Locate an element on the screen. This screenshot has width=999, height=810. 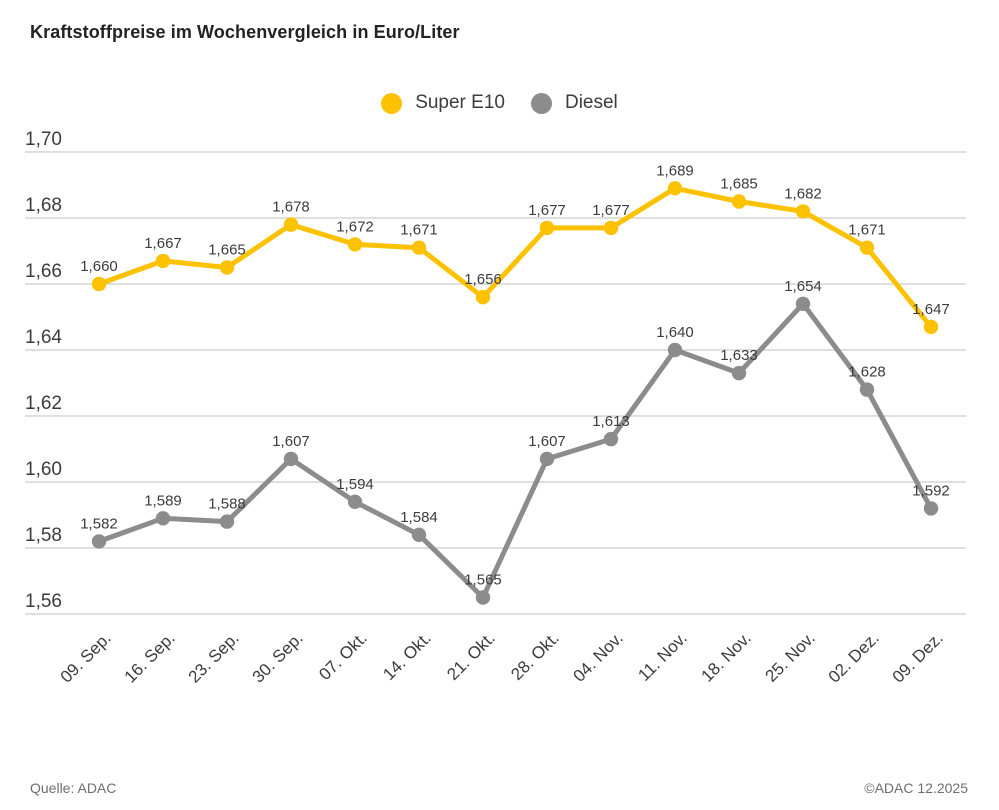
x-tick-label: 28. Okt. is located at coordinates (535, 656).